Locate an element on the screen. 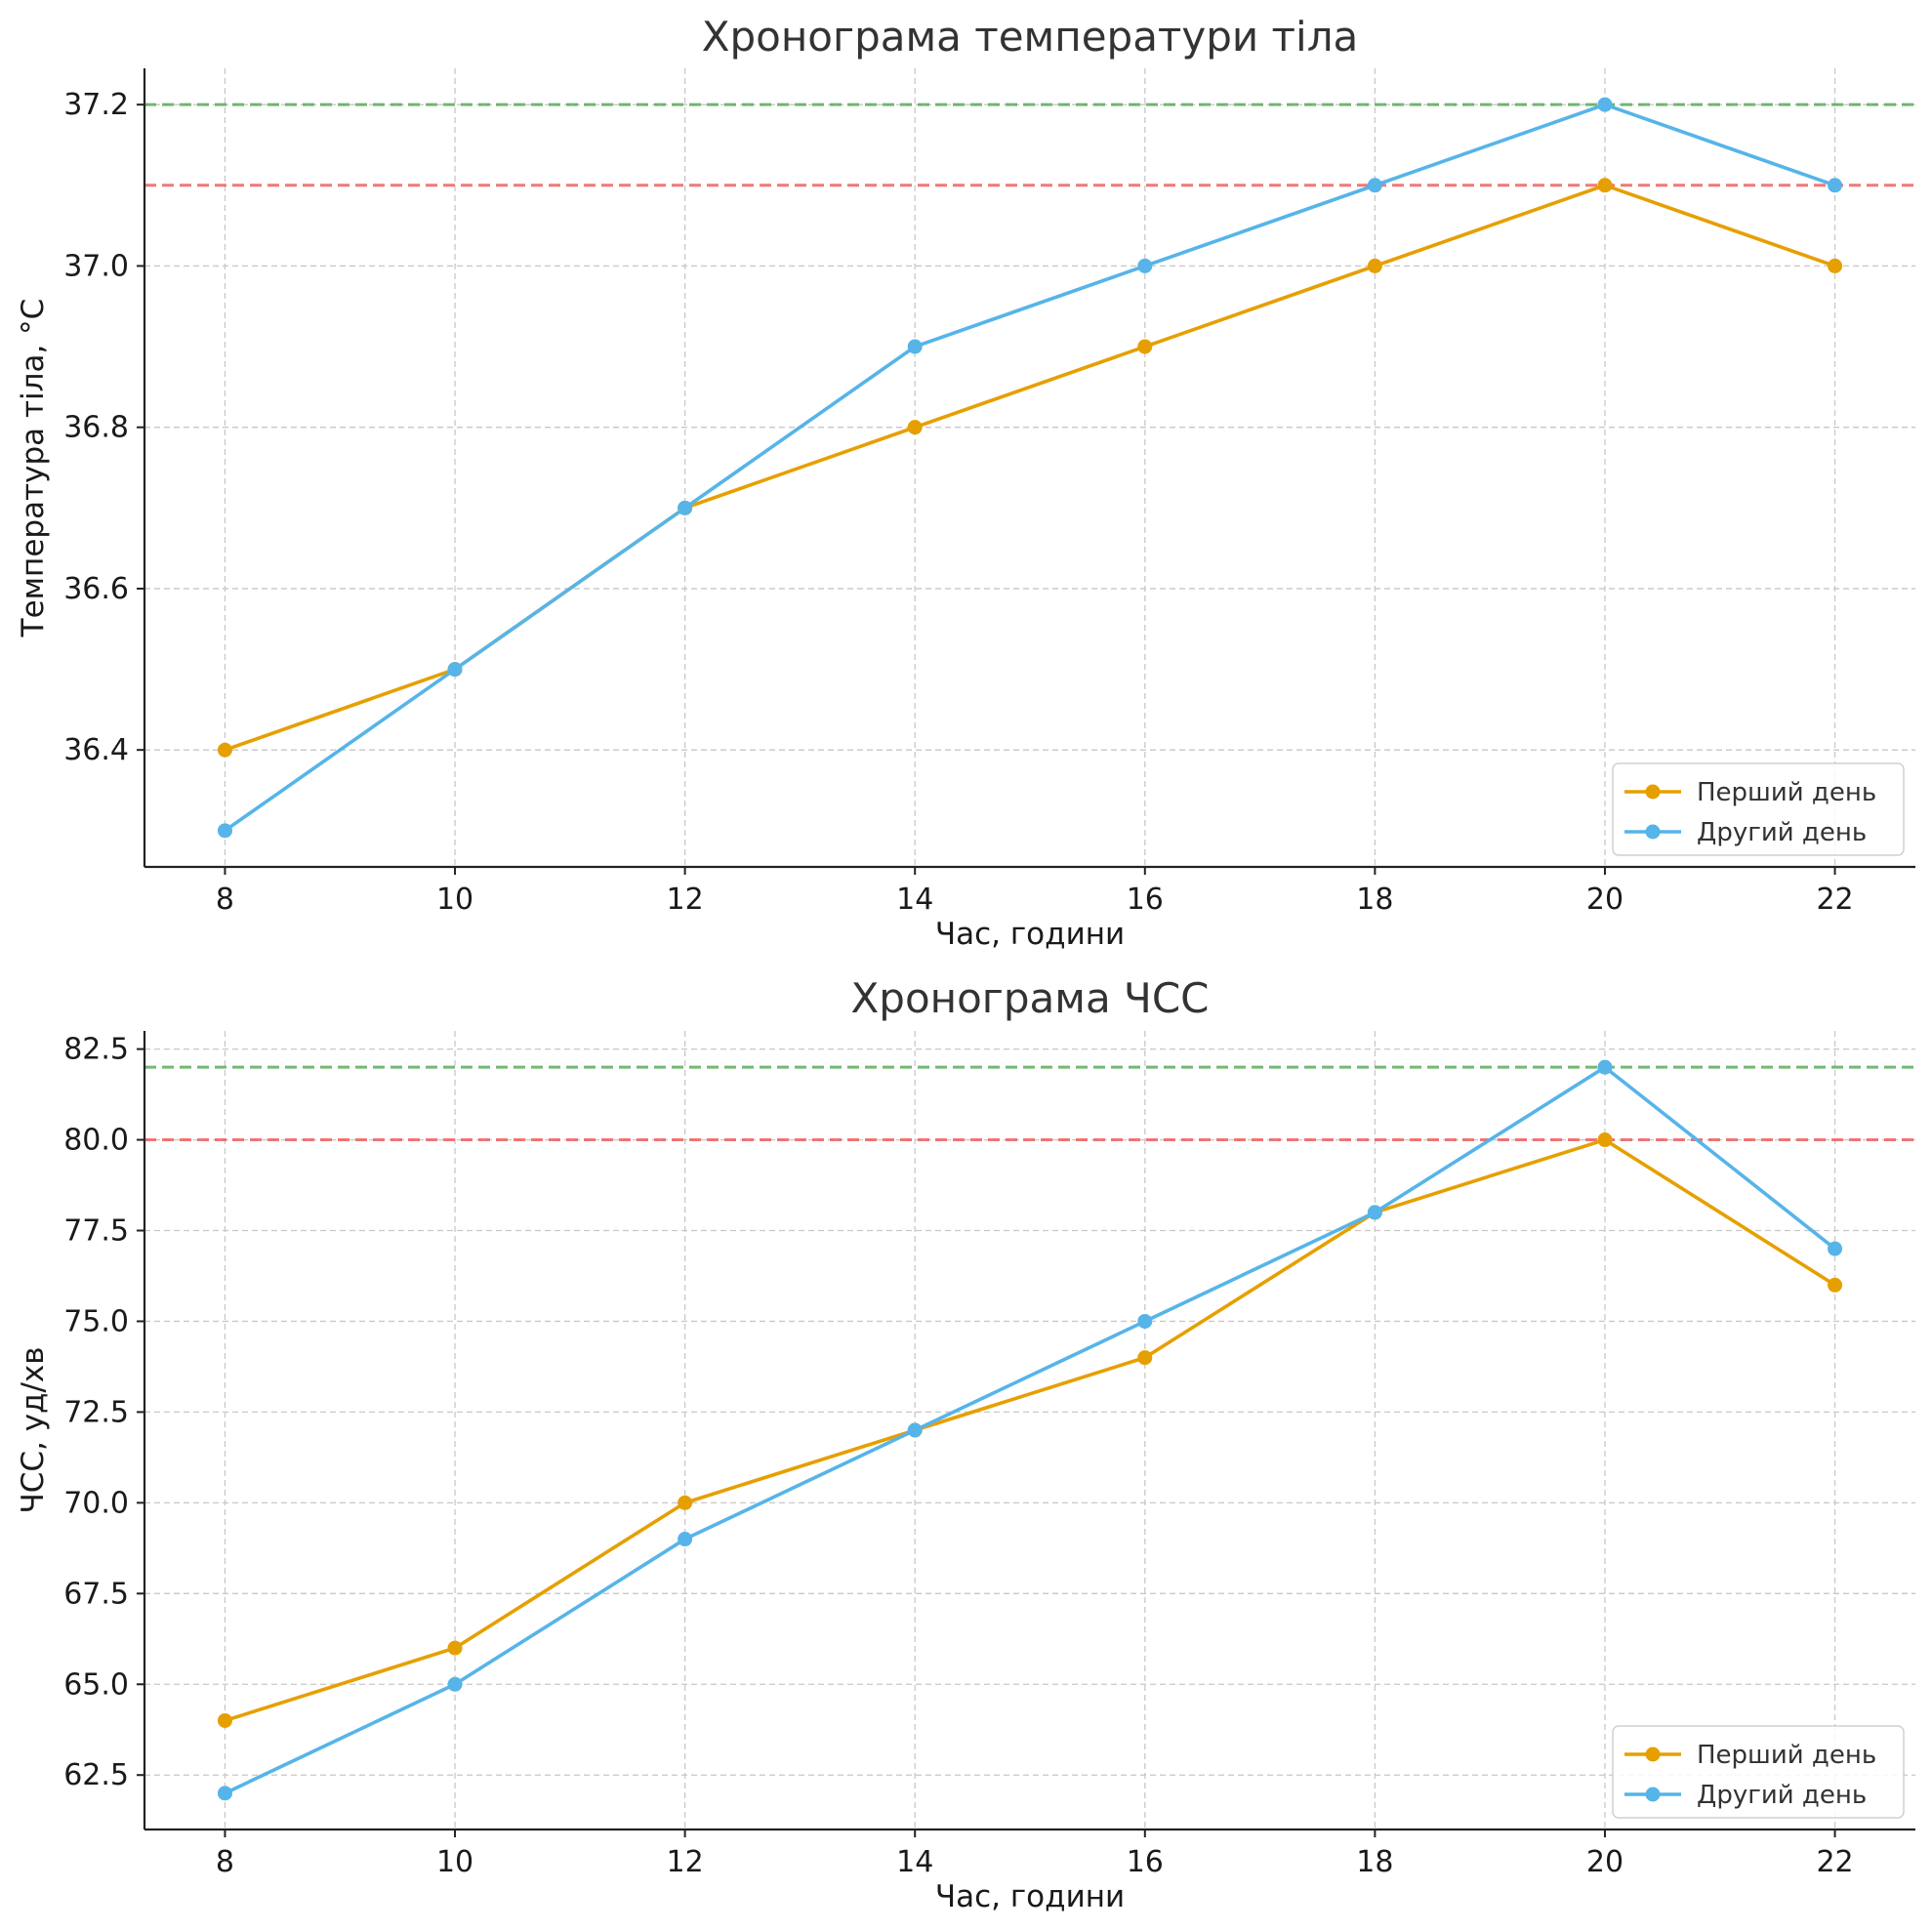  y-ticks: 62.5 65.0 67.5 70.0 72.5 75.0 77.5 80.0 82.5 is located at coordinates (103, 1412).